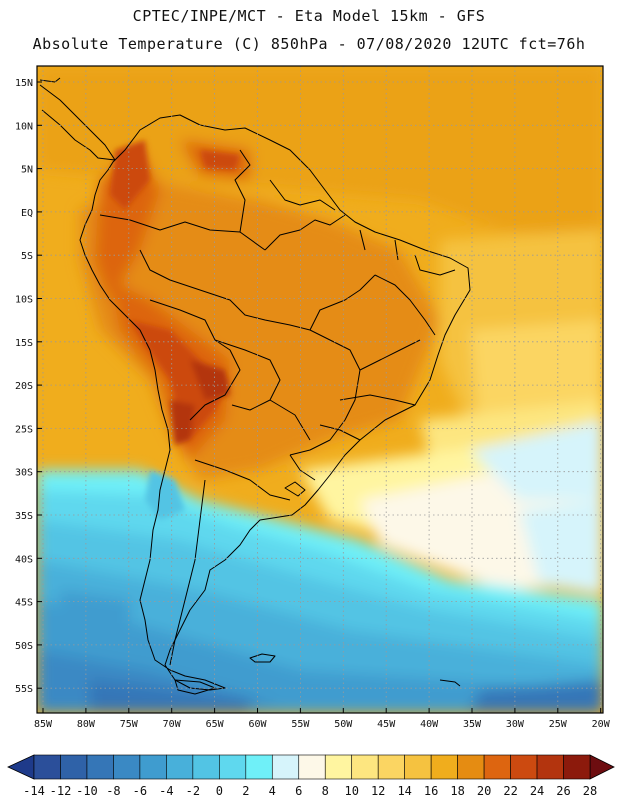 Image resolution: width=618 pixels, height=800 pixels. Describe the element at coordinates (27, 170) in the screenshot. I see `lat-tick-label: 5N` at that location.